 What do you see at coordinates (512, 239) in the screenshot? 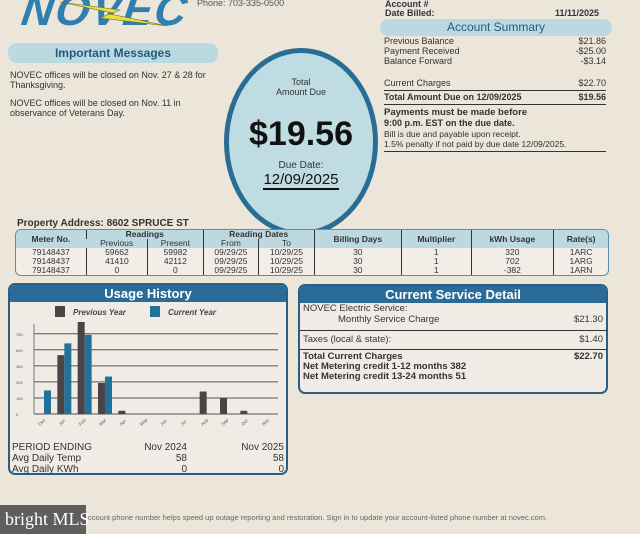
I see `header-kwh: kWh Usage` at bounding box center [512, 239].